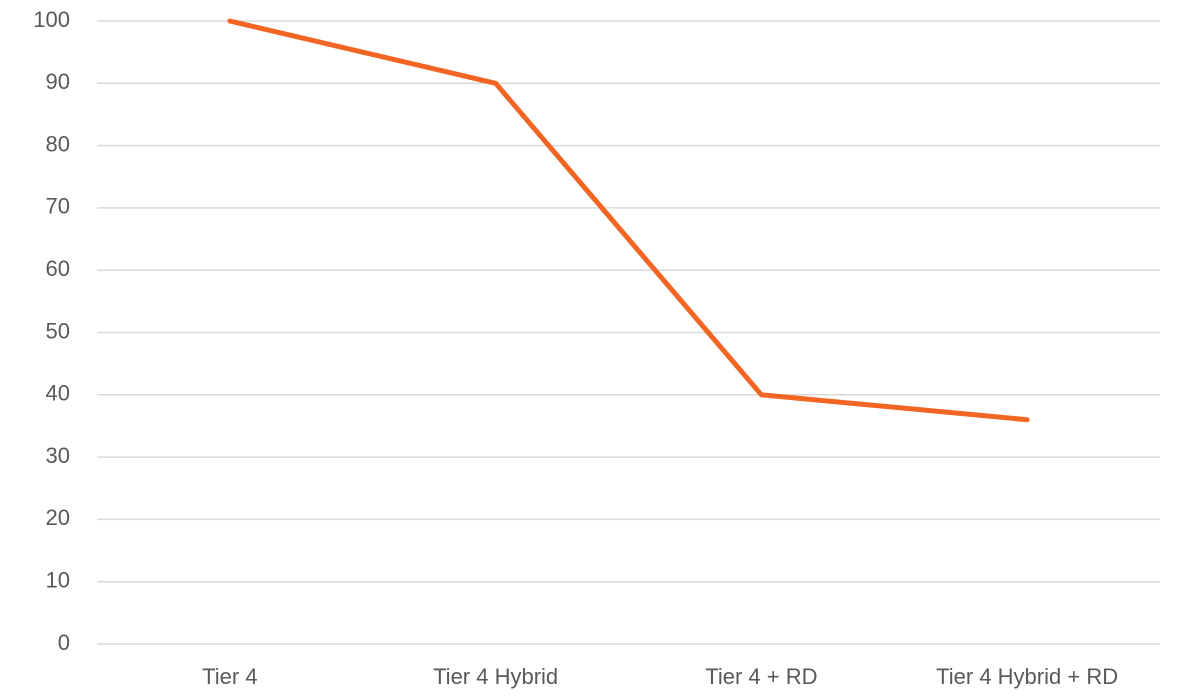 Image resolution: width=1183 pixels, height=698 pixels. Describe the element at coordinates (58, 580) in the screenshot. I see `y-tick-label: 10` at that location.